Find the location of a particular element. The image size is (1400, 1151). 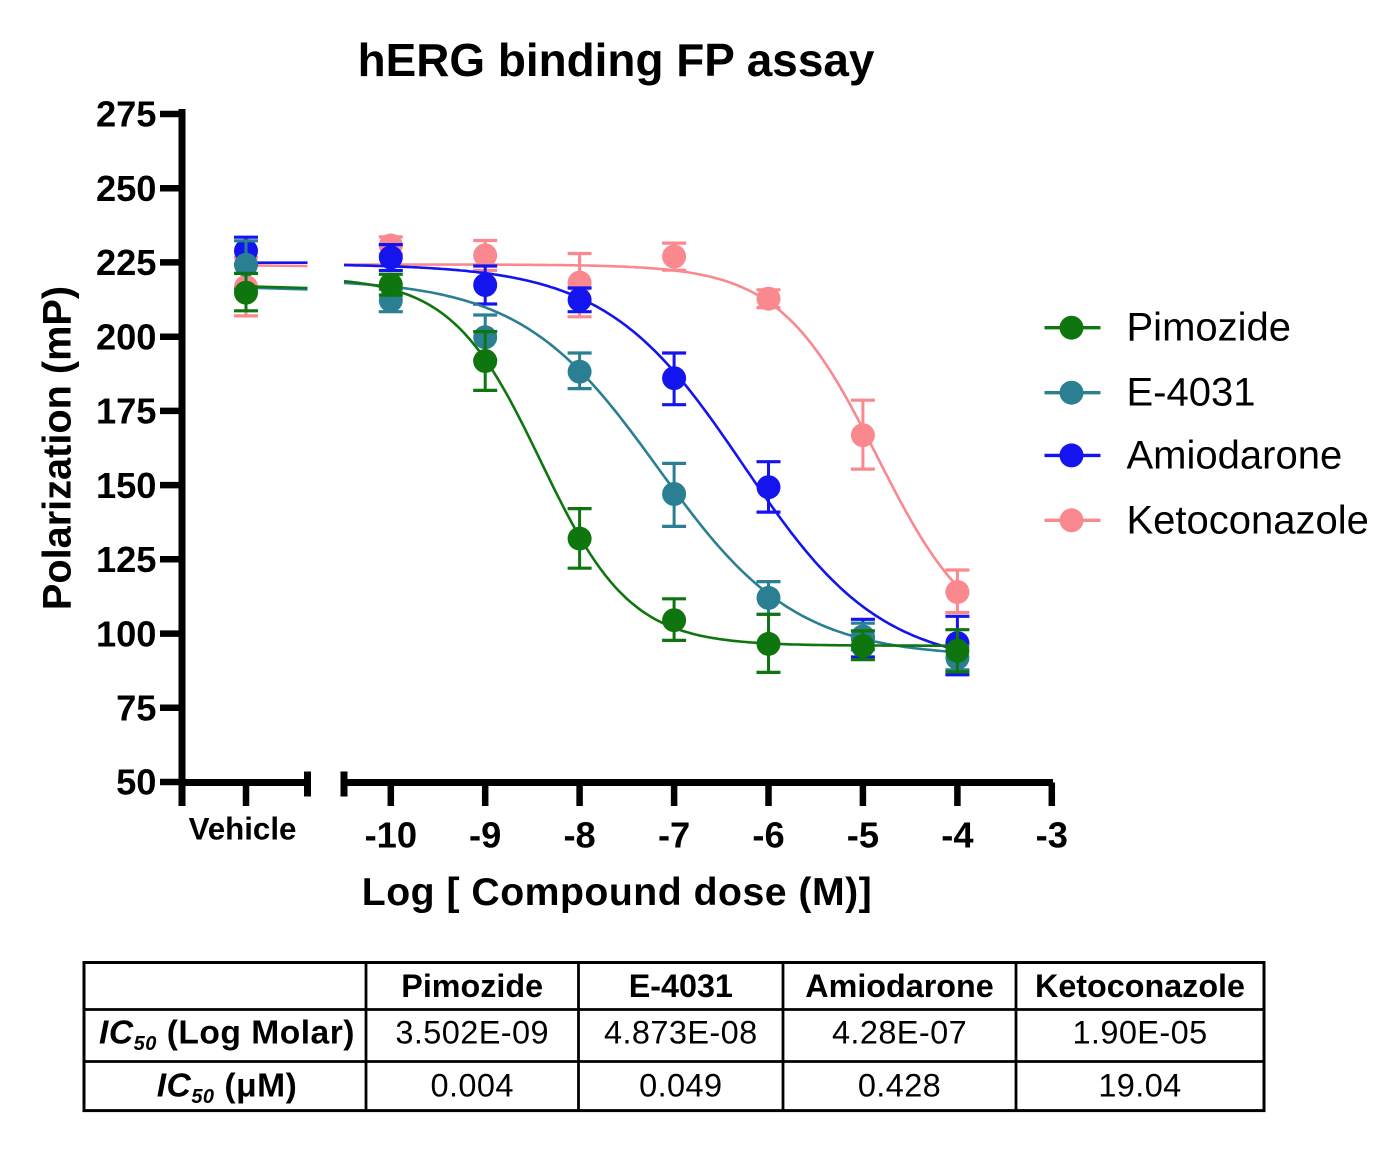

svg-text: IC50 (Log Molar) is located at coordinates (227, 1035).